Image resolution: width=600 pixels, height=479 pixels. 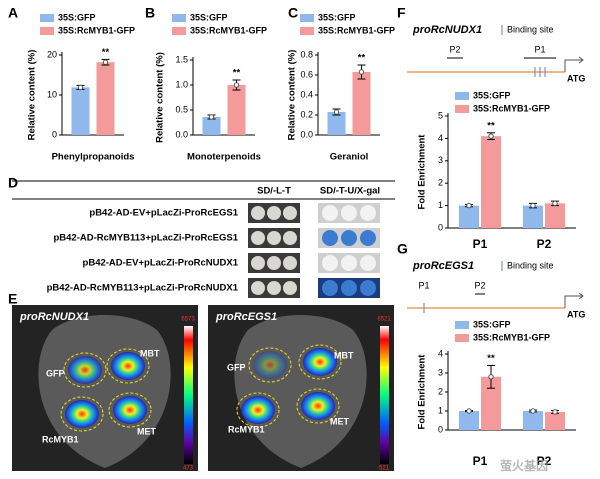 What do you see at coordinates (163, 213) in the screenshot?
I see `construct-label: pB42-AD-EV+pLacZi-ProRcEGS1` at bounding box center [163, 213].